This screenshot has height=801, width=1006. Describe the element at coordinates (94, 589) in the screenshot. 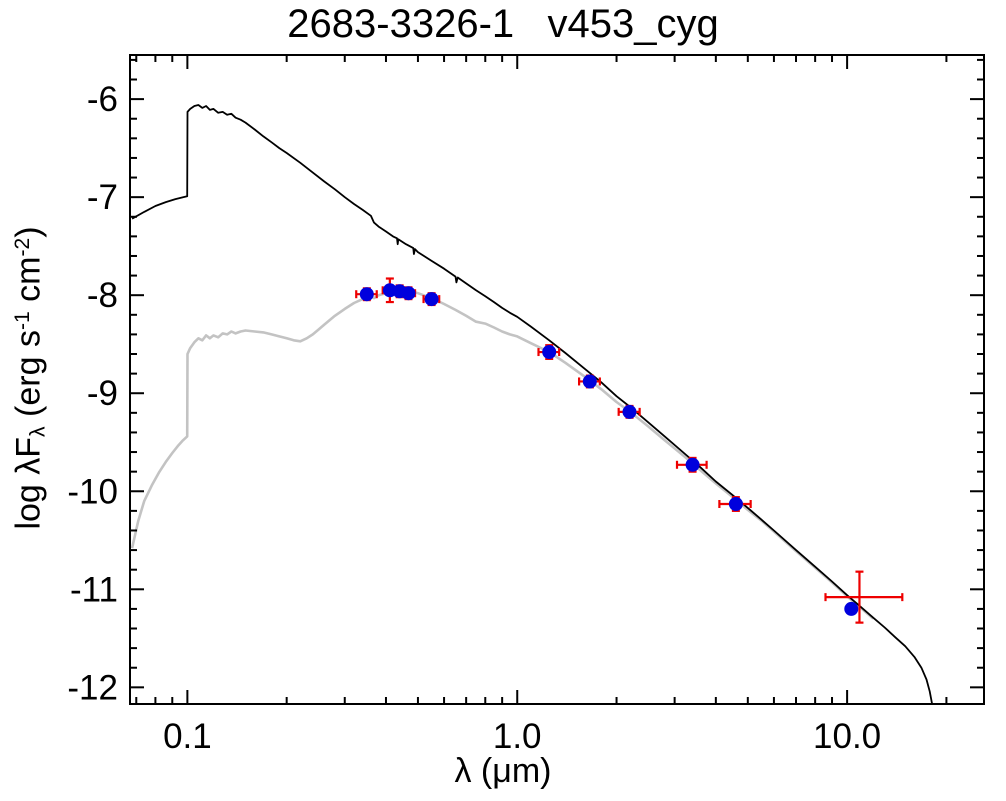

I see `y-tick-label: -11` at that location.